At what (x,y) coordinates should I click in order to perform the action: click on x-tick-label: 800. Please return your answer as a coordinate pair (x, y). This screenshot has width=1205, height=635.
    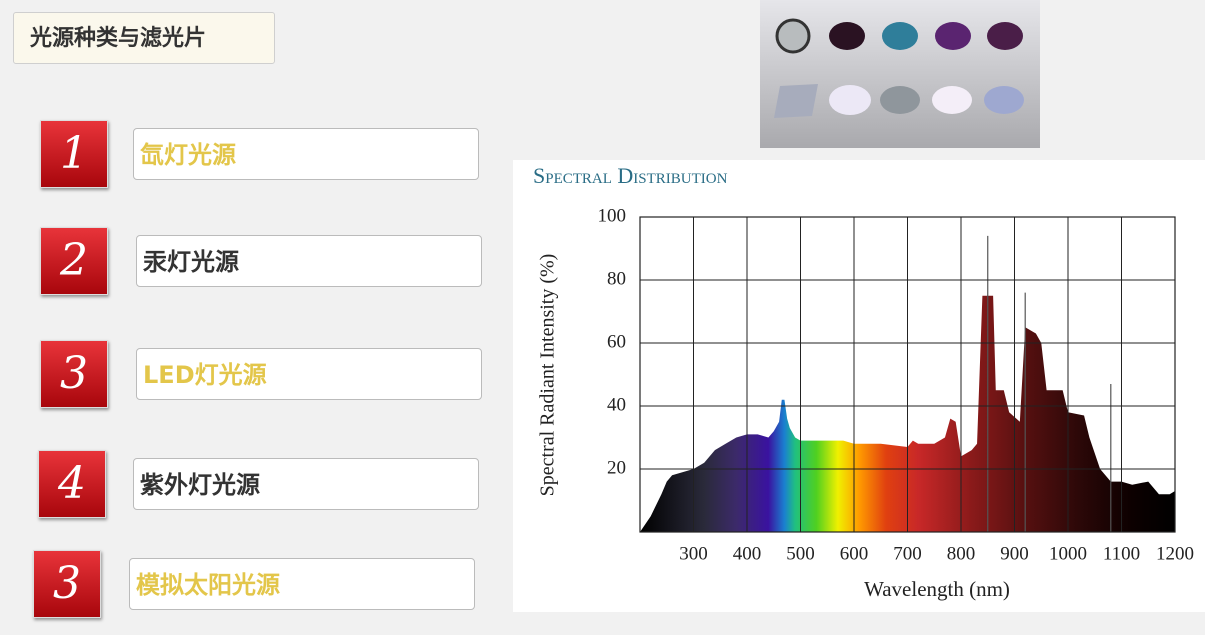
    Looking at the image, I should click on (961, 553).